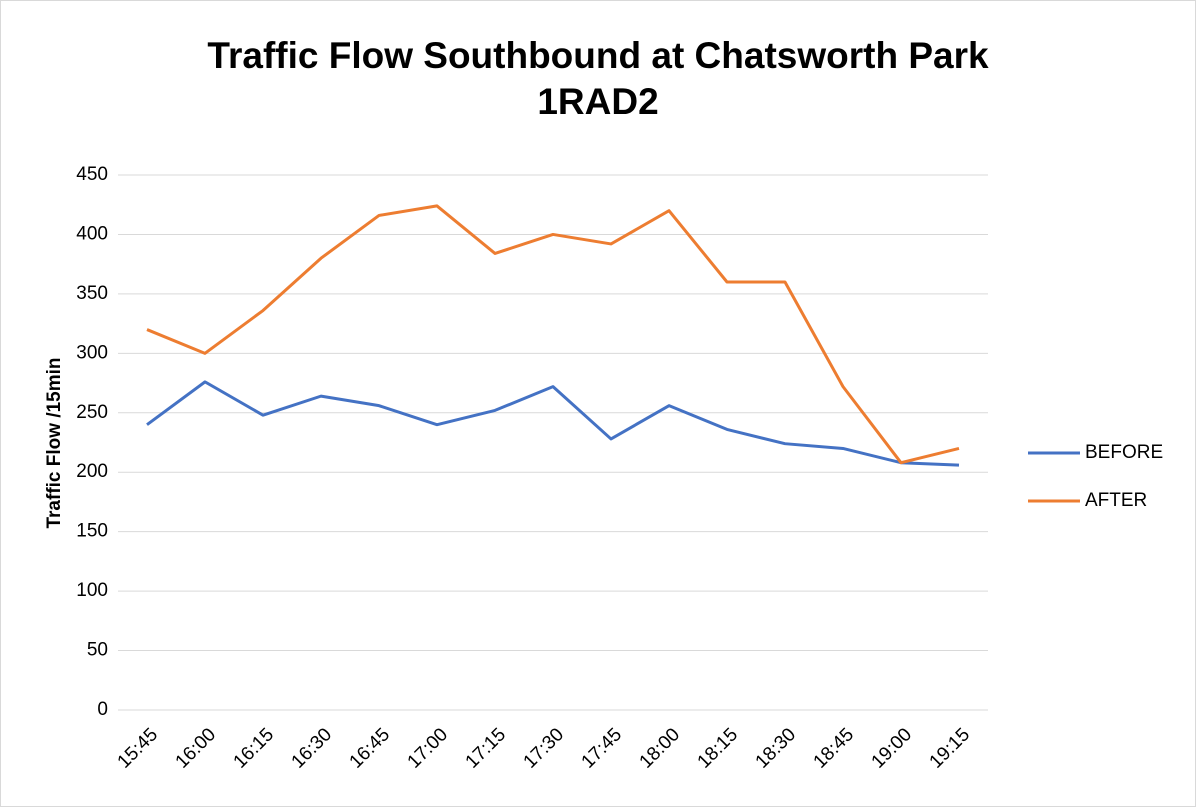 Image resolution: width=1196 pixels, height=807 pixels. Describe the element at coordinates (92, 352) in the screenshot. I see `y-tick-label: 300` at that location.